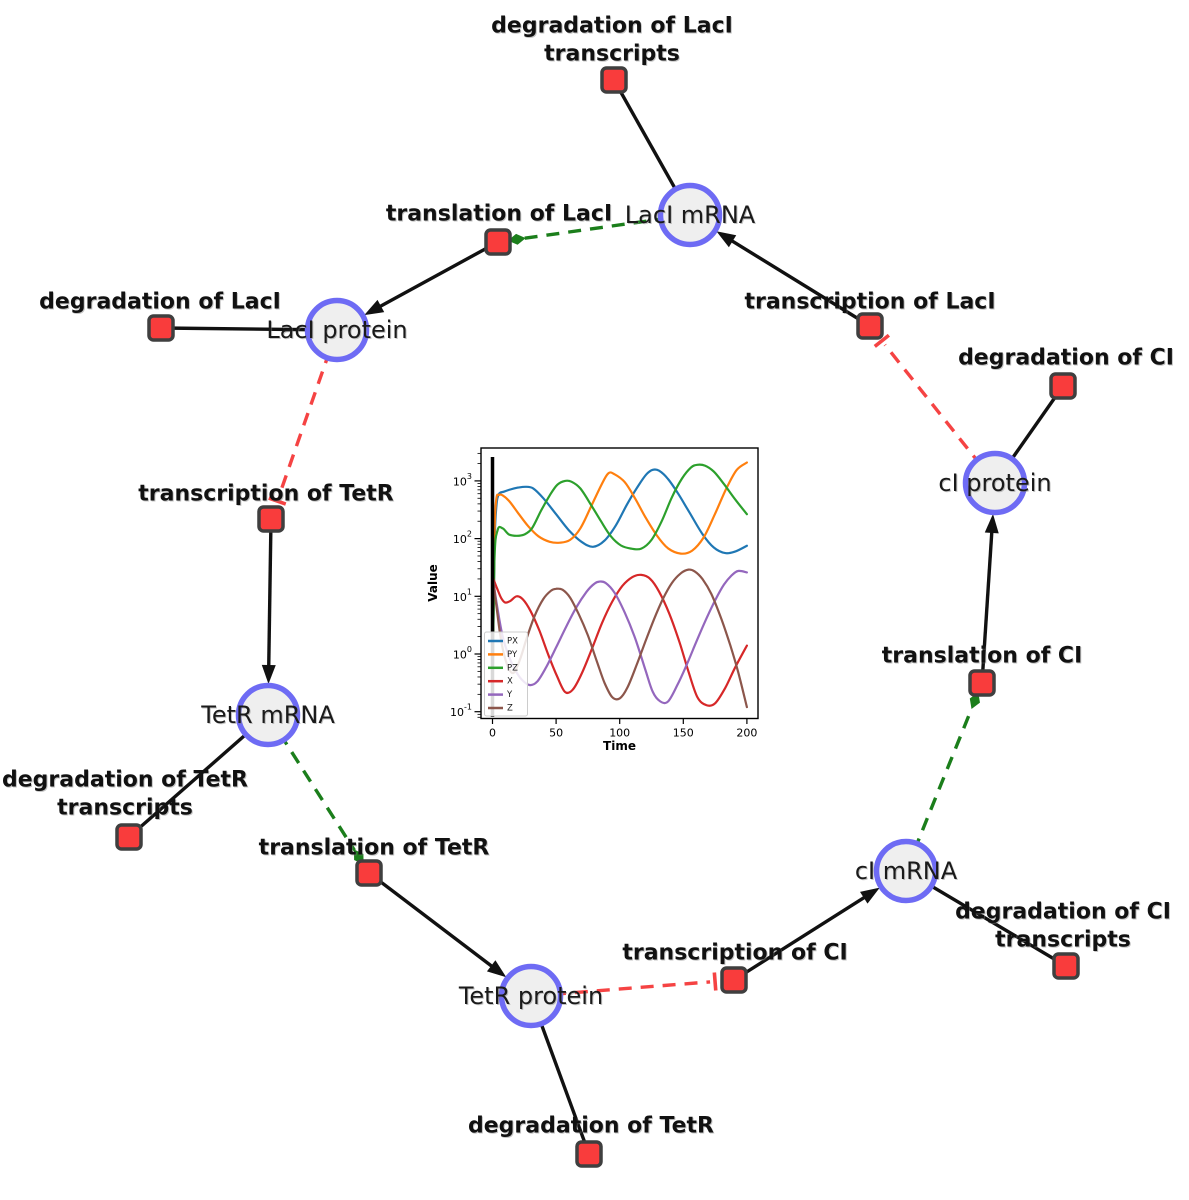 The width and height of the screenshot is (1189, 1200). What do you see at coordinates (1063, 940) in the screenshot?
I see `degradation-of-ci-transcripts-label-line2: transcripts` at bounding box center [1063, 940].